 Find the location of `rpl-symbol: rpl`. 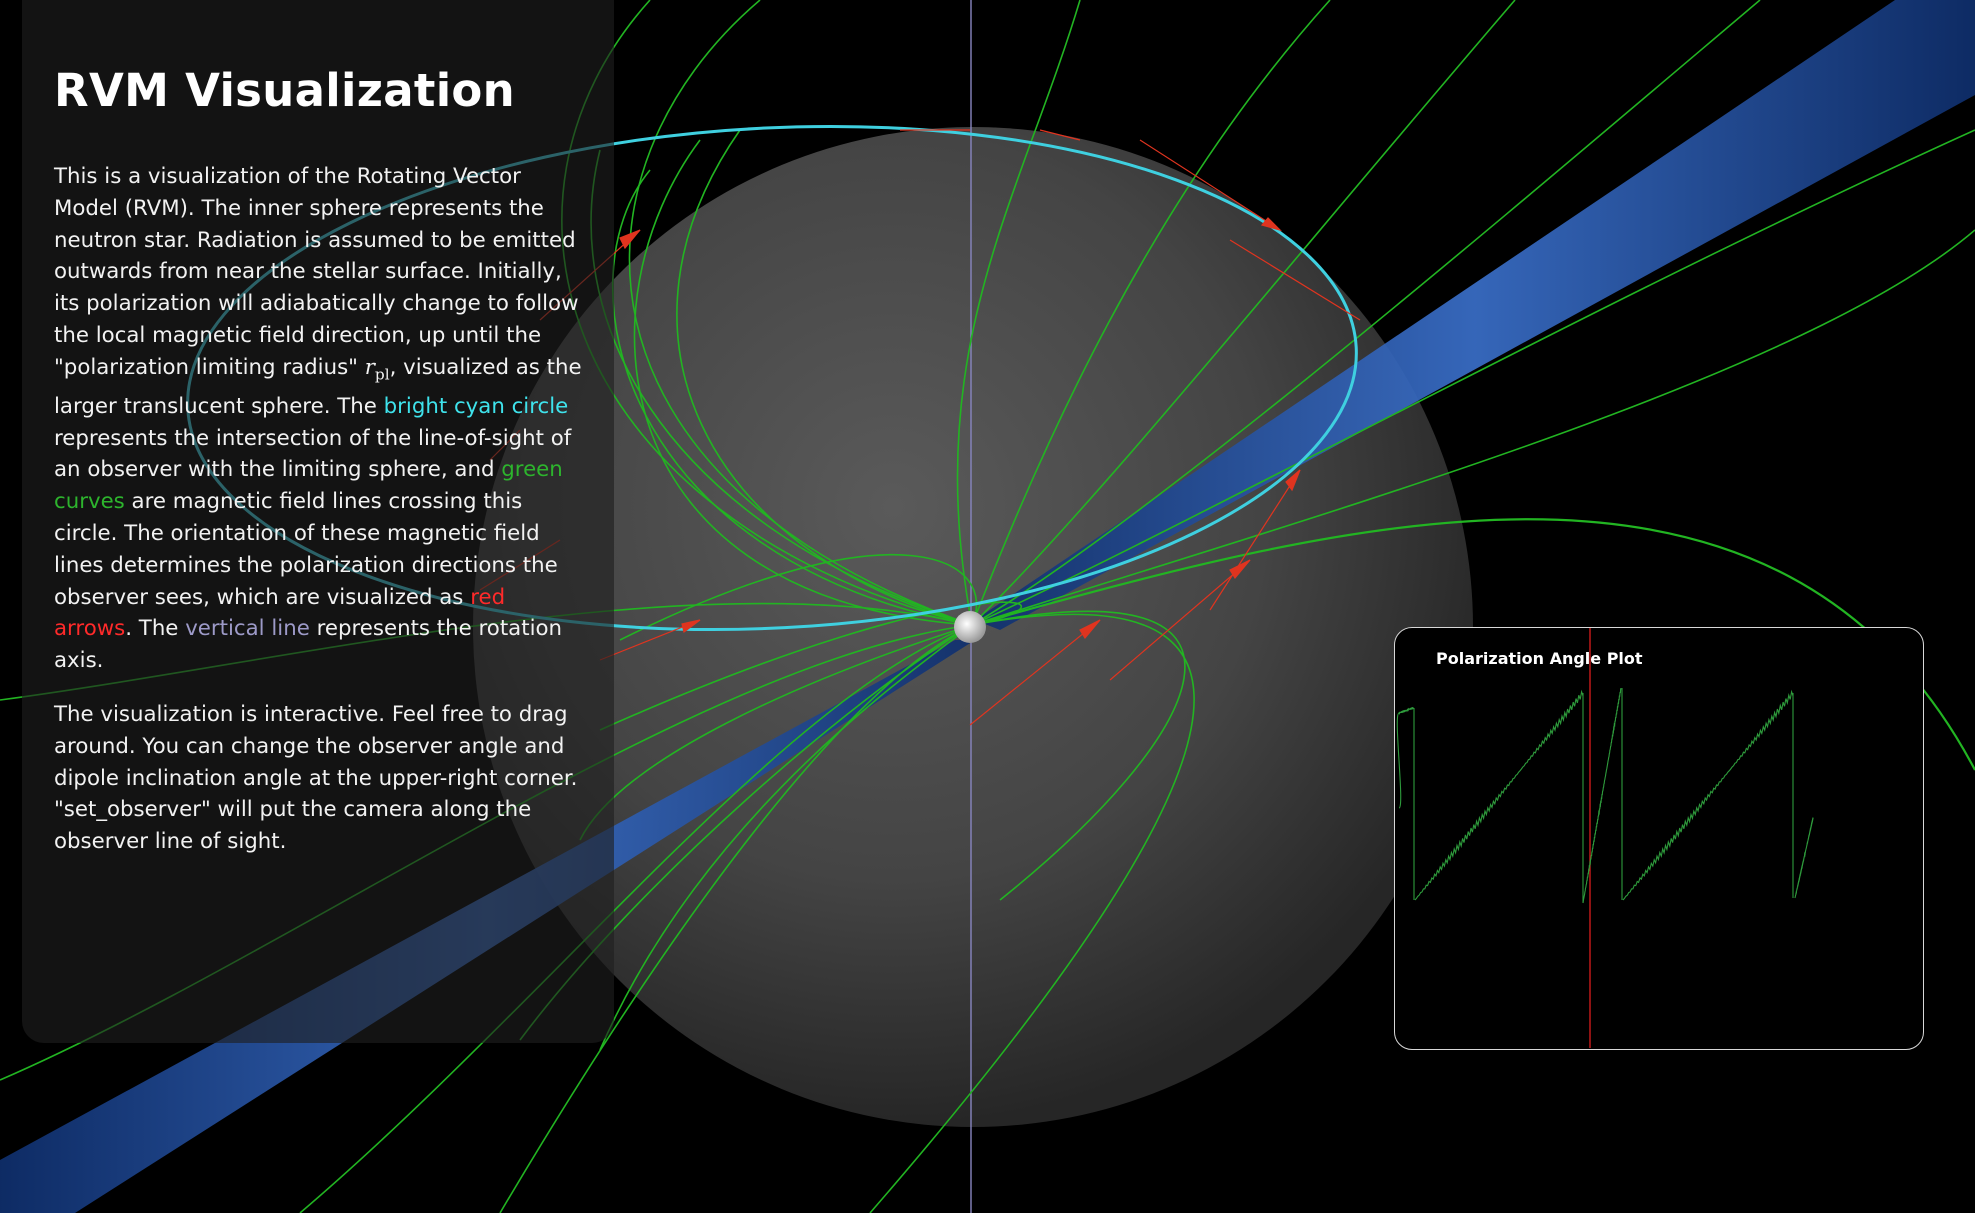

rpl-symbol: rpl is located at coordinates (377, 369).